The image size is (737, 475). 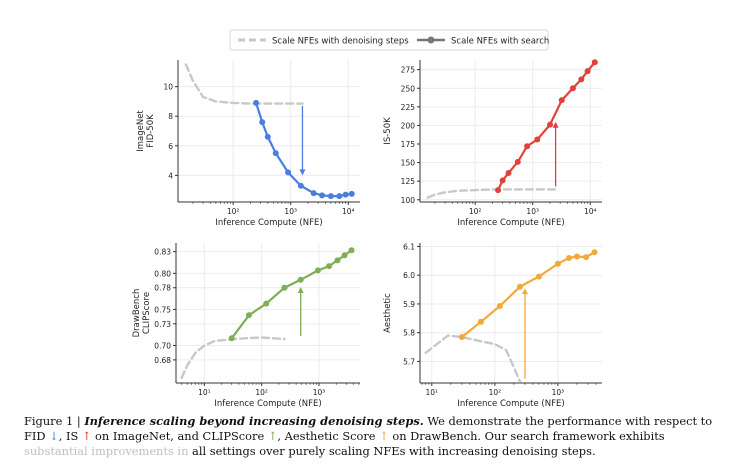 I want to click on clip-ytick-label: 0.75, so click(x=162, y=309).